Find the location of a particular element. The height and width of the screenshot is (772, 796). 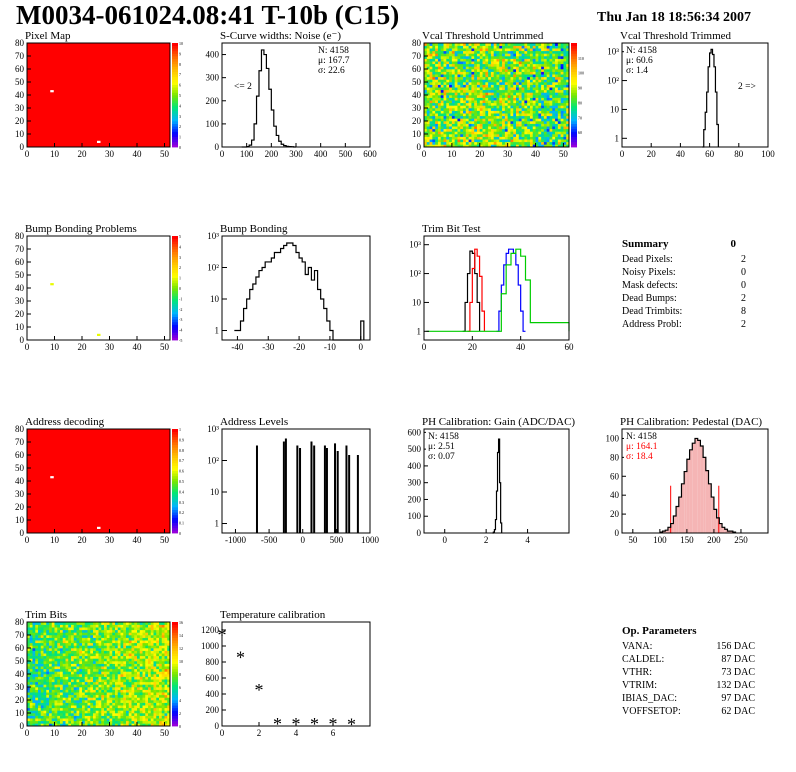

y-tick-label: 70 is located at coordinates (20, 635).